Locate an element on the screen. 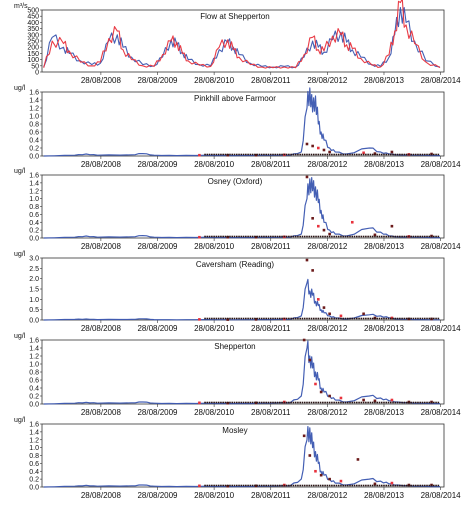  panel-title: Caversham (Reading) is located at coordinates (235, 264).